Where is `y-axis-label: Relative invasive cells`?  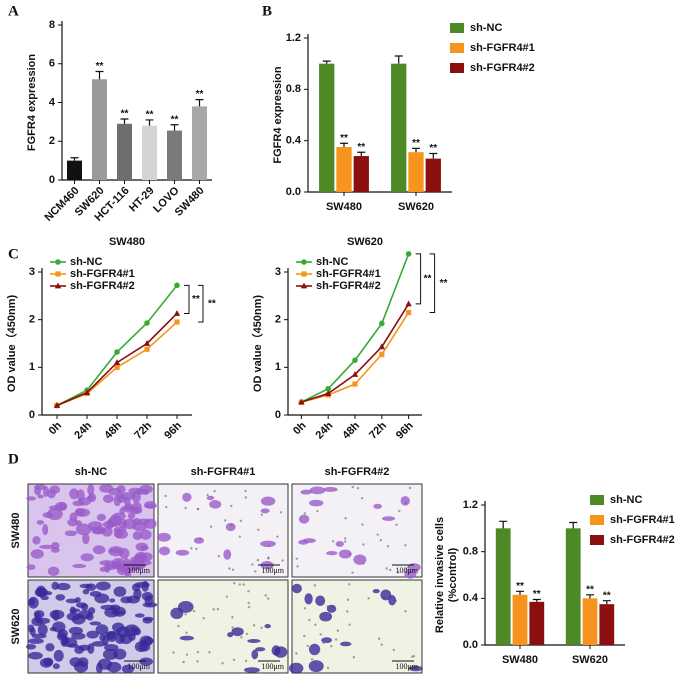 y-axis-label: Relative invasive cells is located at coordinates (440, 575).